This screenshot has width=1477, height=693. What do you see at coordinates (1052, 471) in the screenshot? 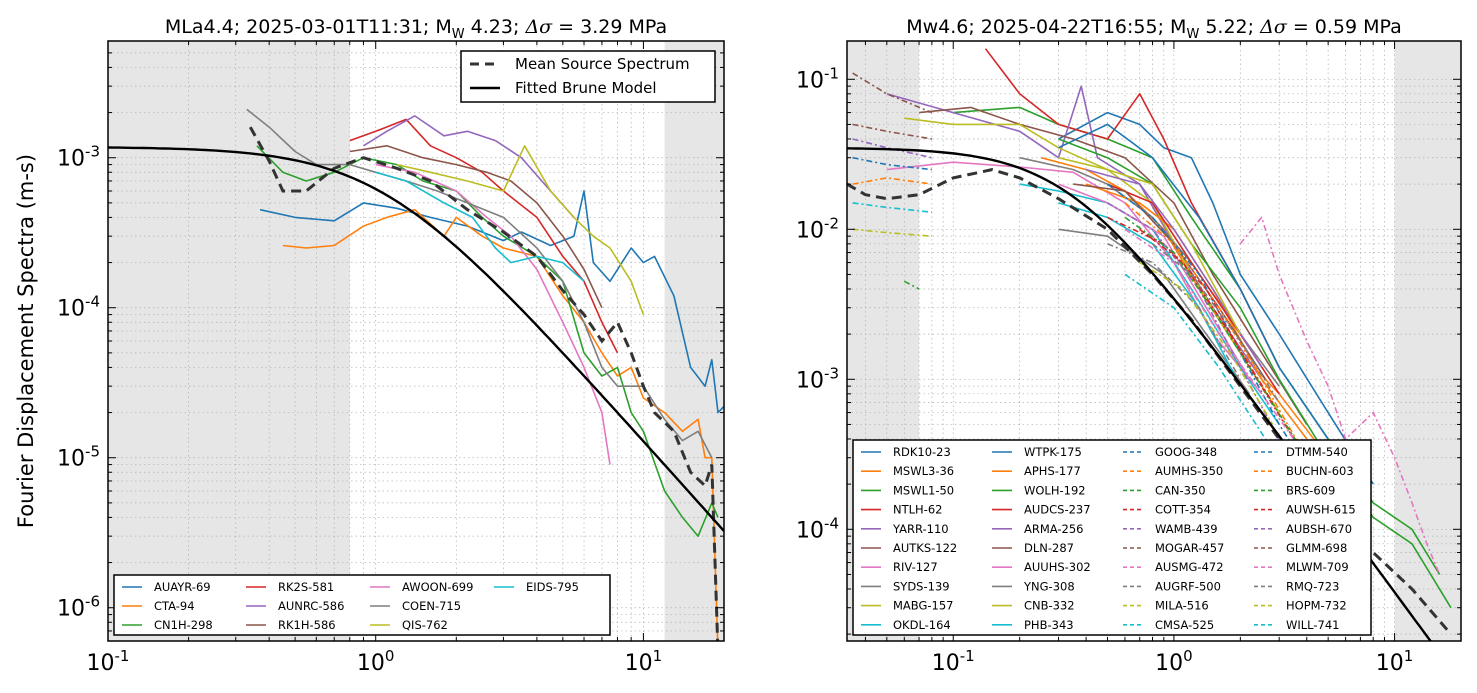
I see `legend-label-aphs-177: APHS-177` at bounding box center [1052, 471].